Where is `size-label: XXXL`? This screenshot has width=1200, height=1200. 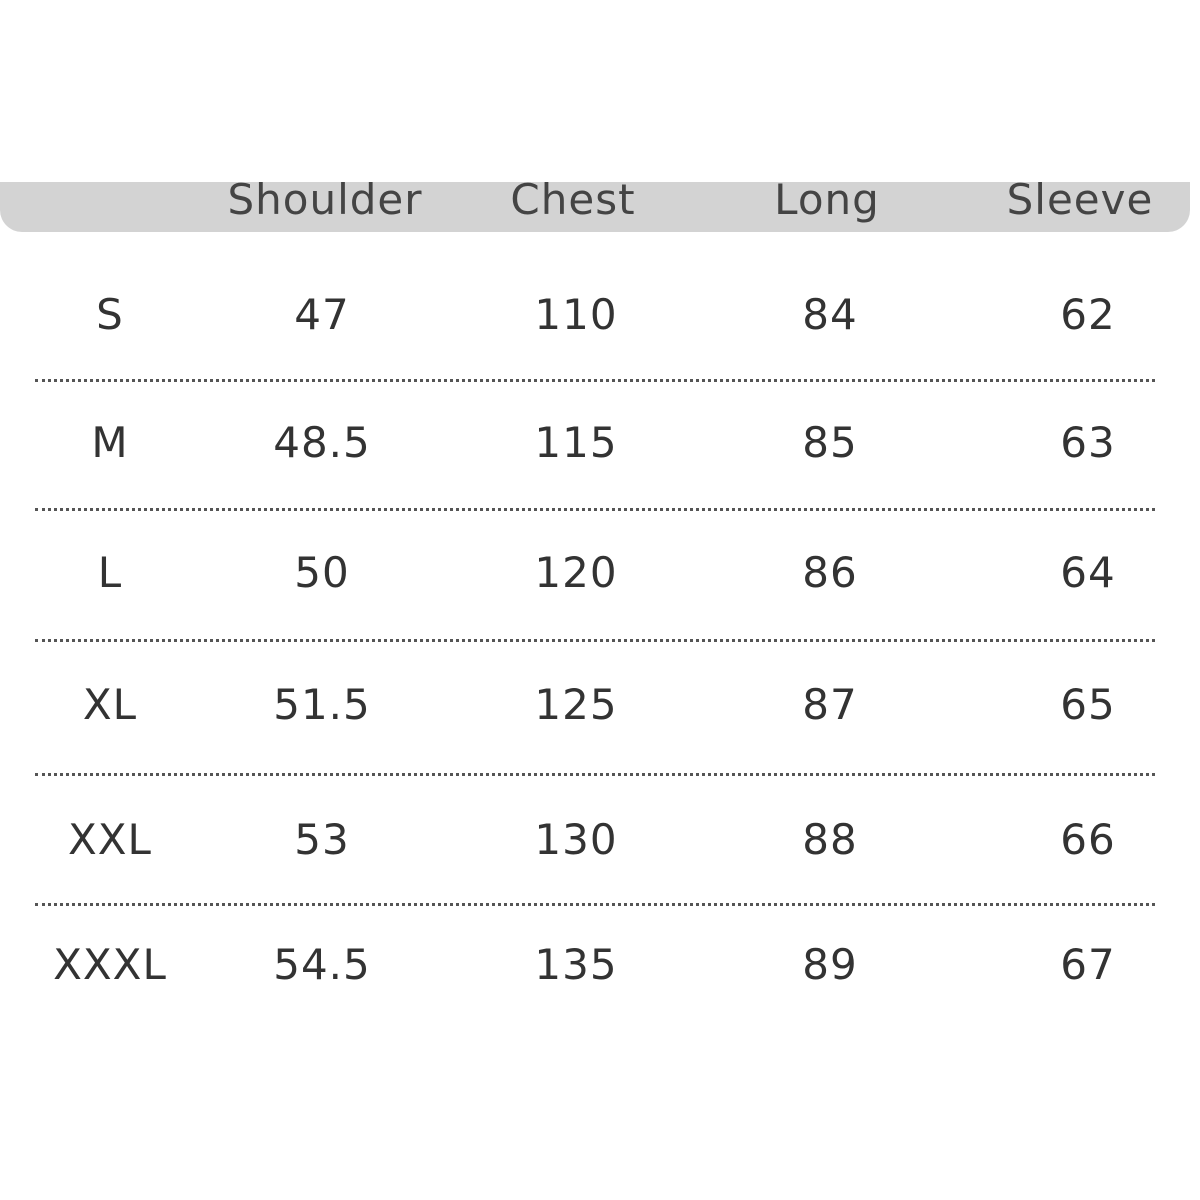 size-label: XXXL is located at coordinates (110, 964).